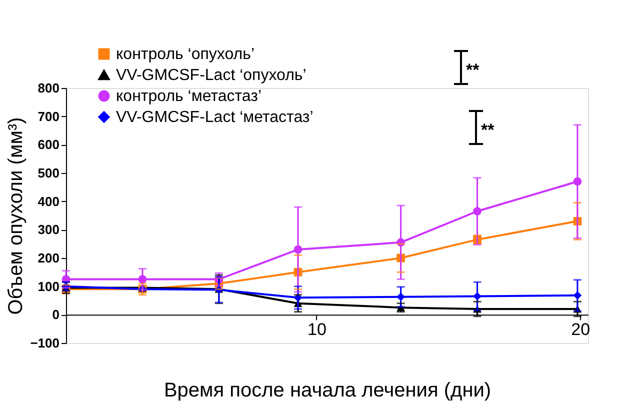 This screenshot has height=417, width=622. What do you see at coordinates (316, 330) in the screenshot?
I see `x-tick-label: 10` at bounding box center [316, 330].